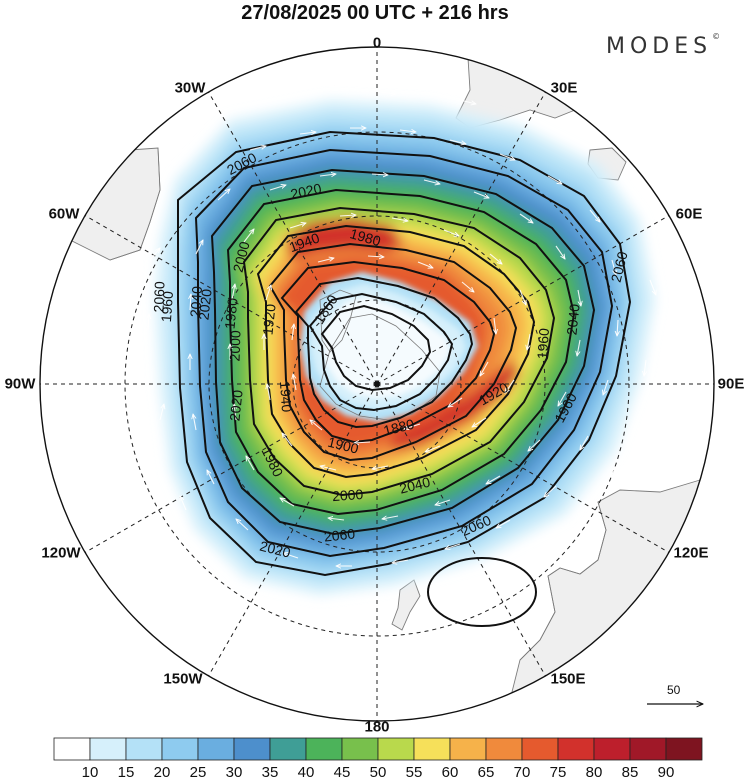 The height and width of the screenshot is (782, 750). What do you see at coordinates (378, 772) in the screenshot?
I see `colorbar-tick-label: 50` at bounding box center [378, 772].